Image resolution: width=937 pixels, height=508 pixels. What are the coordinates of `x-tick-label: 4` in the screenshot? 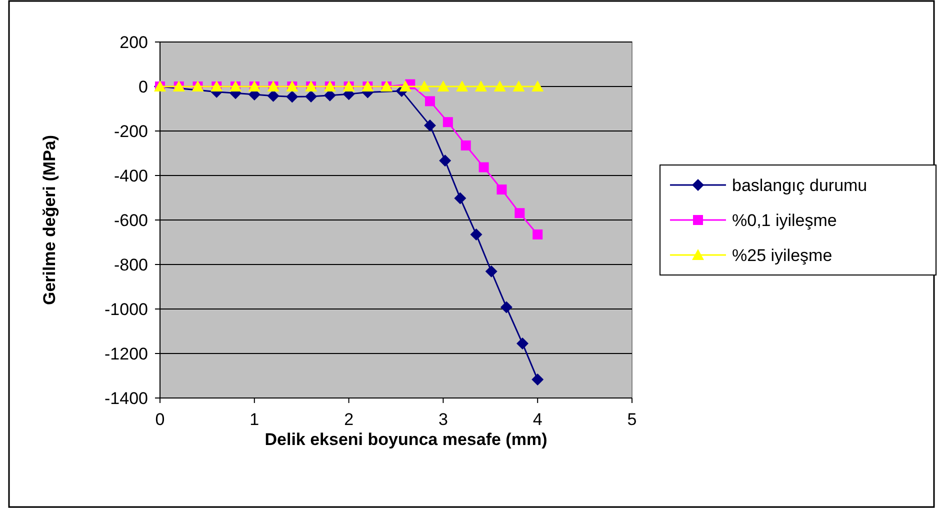 It's located at (537, 419).